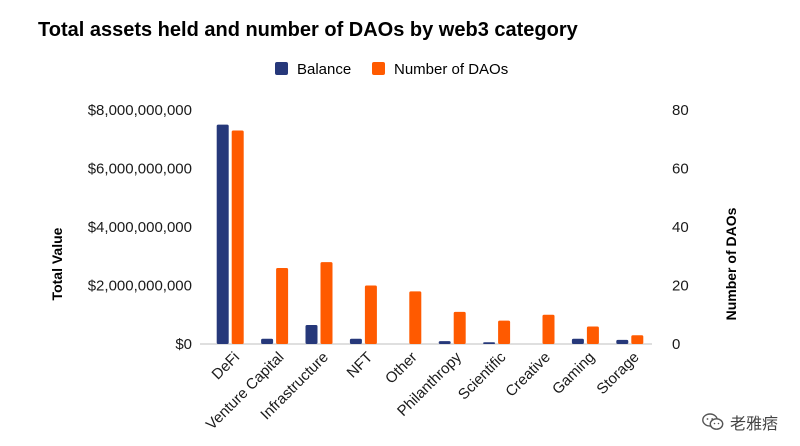 Image resolution: width=800 pixels, height=446 pixels. Describe the element at coordinates (637, 339) in the screenshot. I see `dao-count-bar-storage` at that location.